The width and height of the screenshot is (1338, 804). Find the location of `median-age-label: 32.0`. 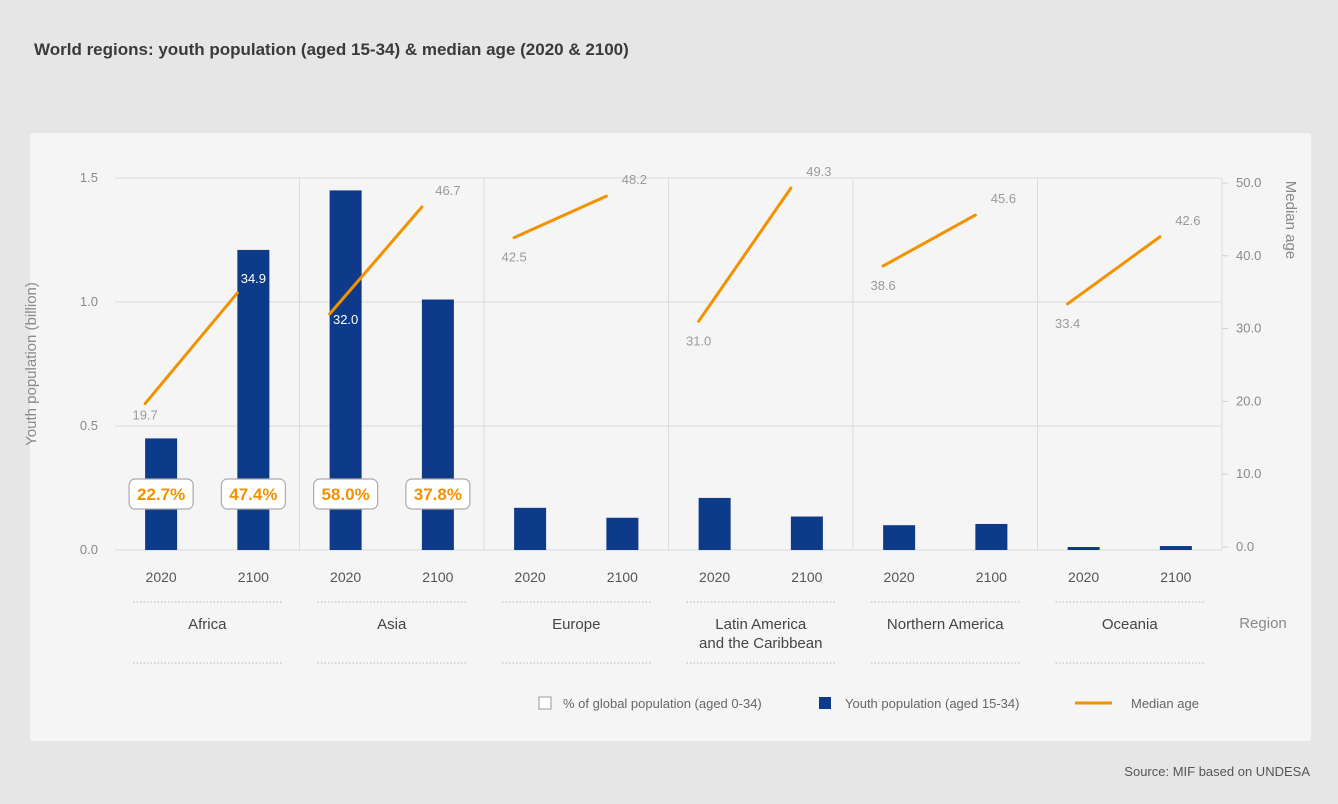

median-age-label: 32.0 is located at coordinates (345, 319).